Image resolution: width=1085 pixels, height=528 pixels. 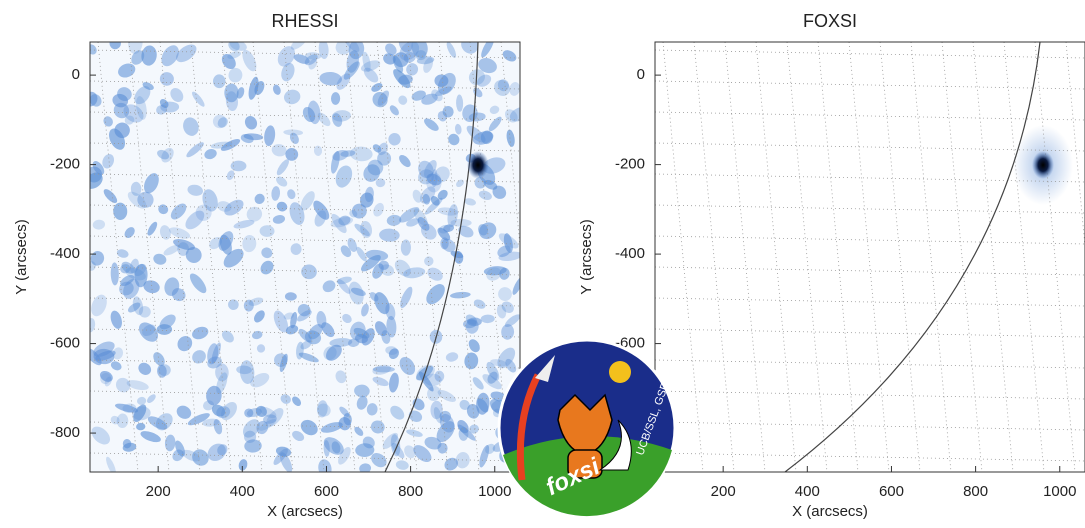 I want to click on y-tick-label: -600, so click(x=65, y=343).